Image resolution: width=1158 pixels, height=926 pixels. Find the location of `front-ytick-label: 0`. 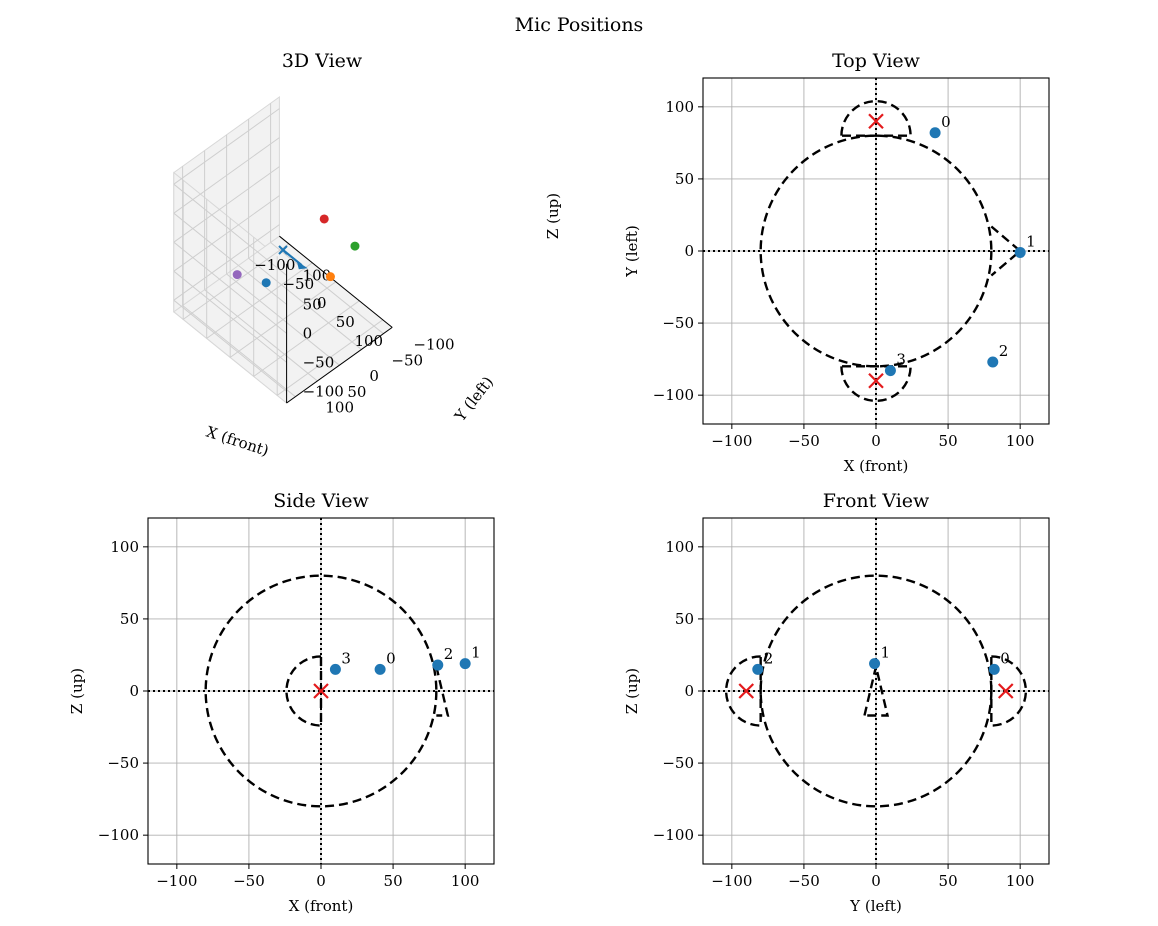

front-ytick-label: 0 is located at coordinates (689, 691).